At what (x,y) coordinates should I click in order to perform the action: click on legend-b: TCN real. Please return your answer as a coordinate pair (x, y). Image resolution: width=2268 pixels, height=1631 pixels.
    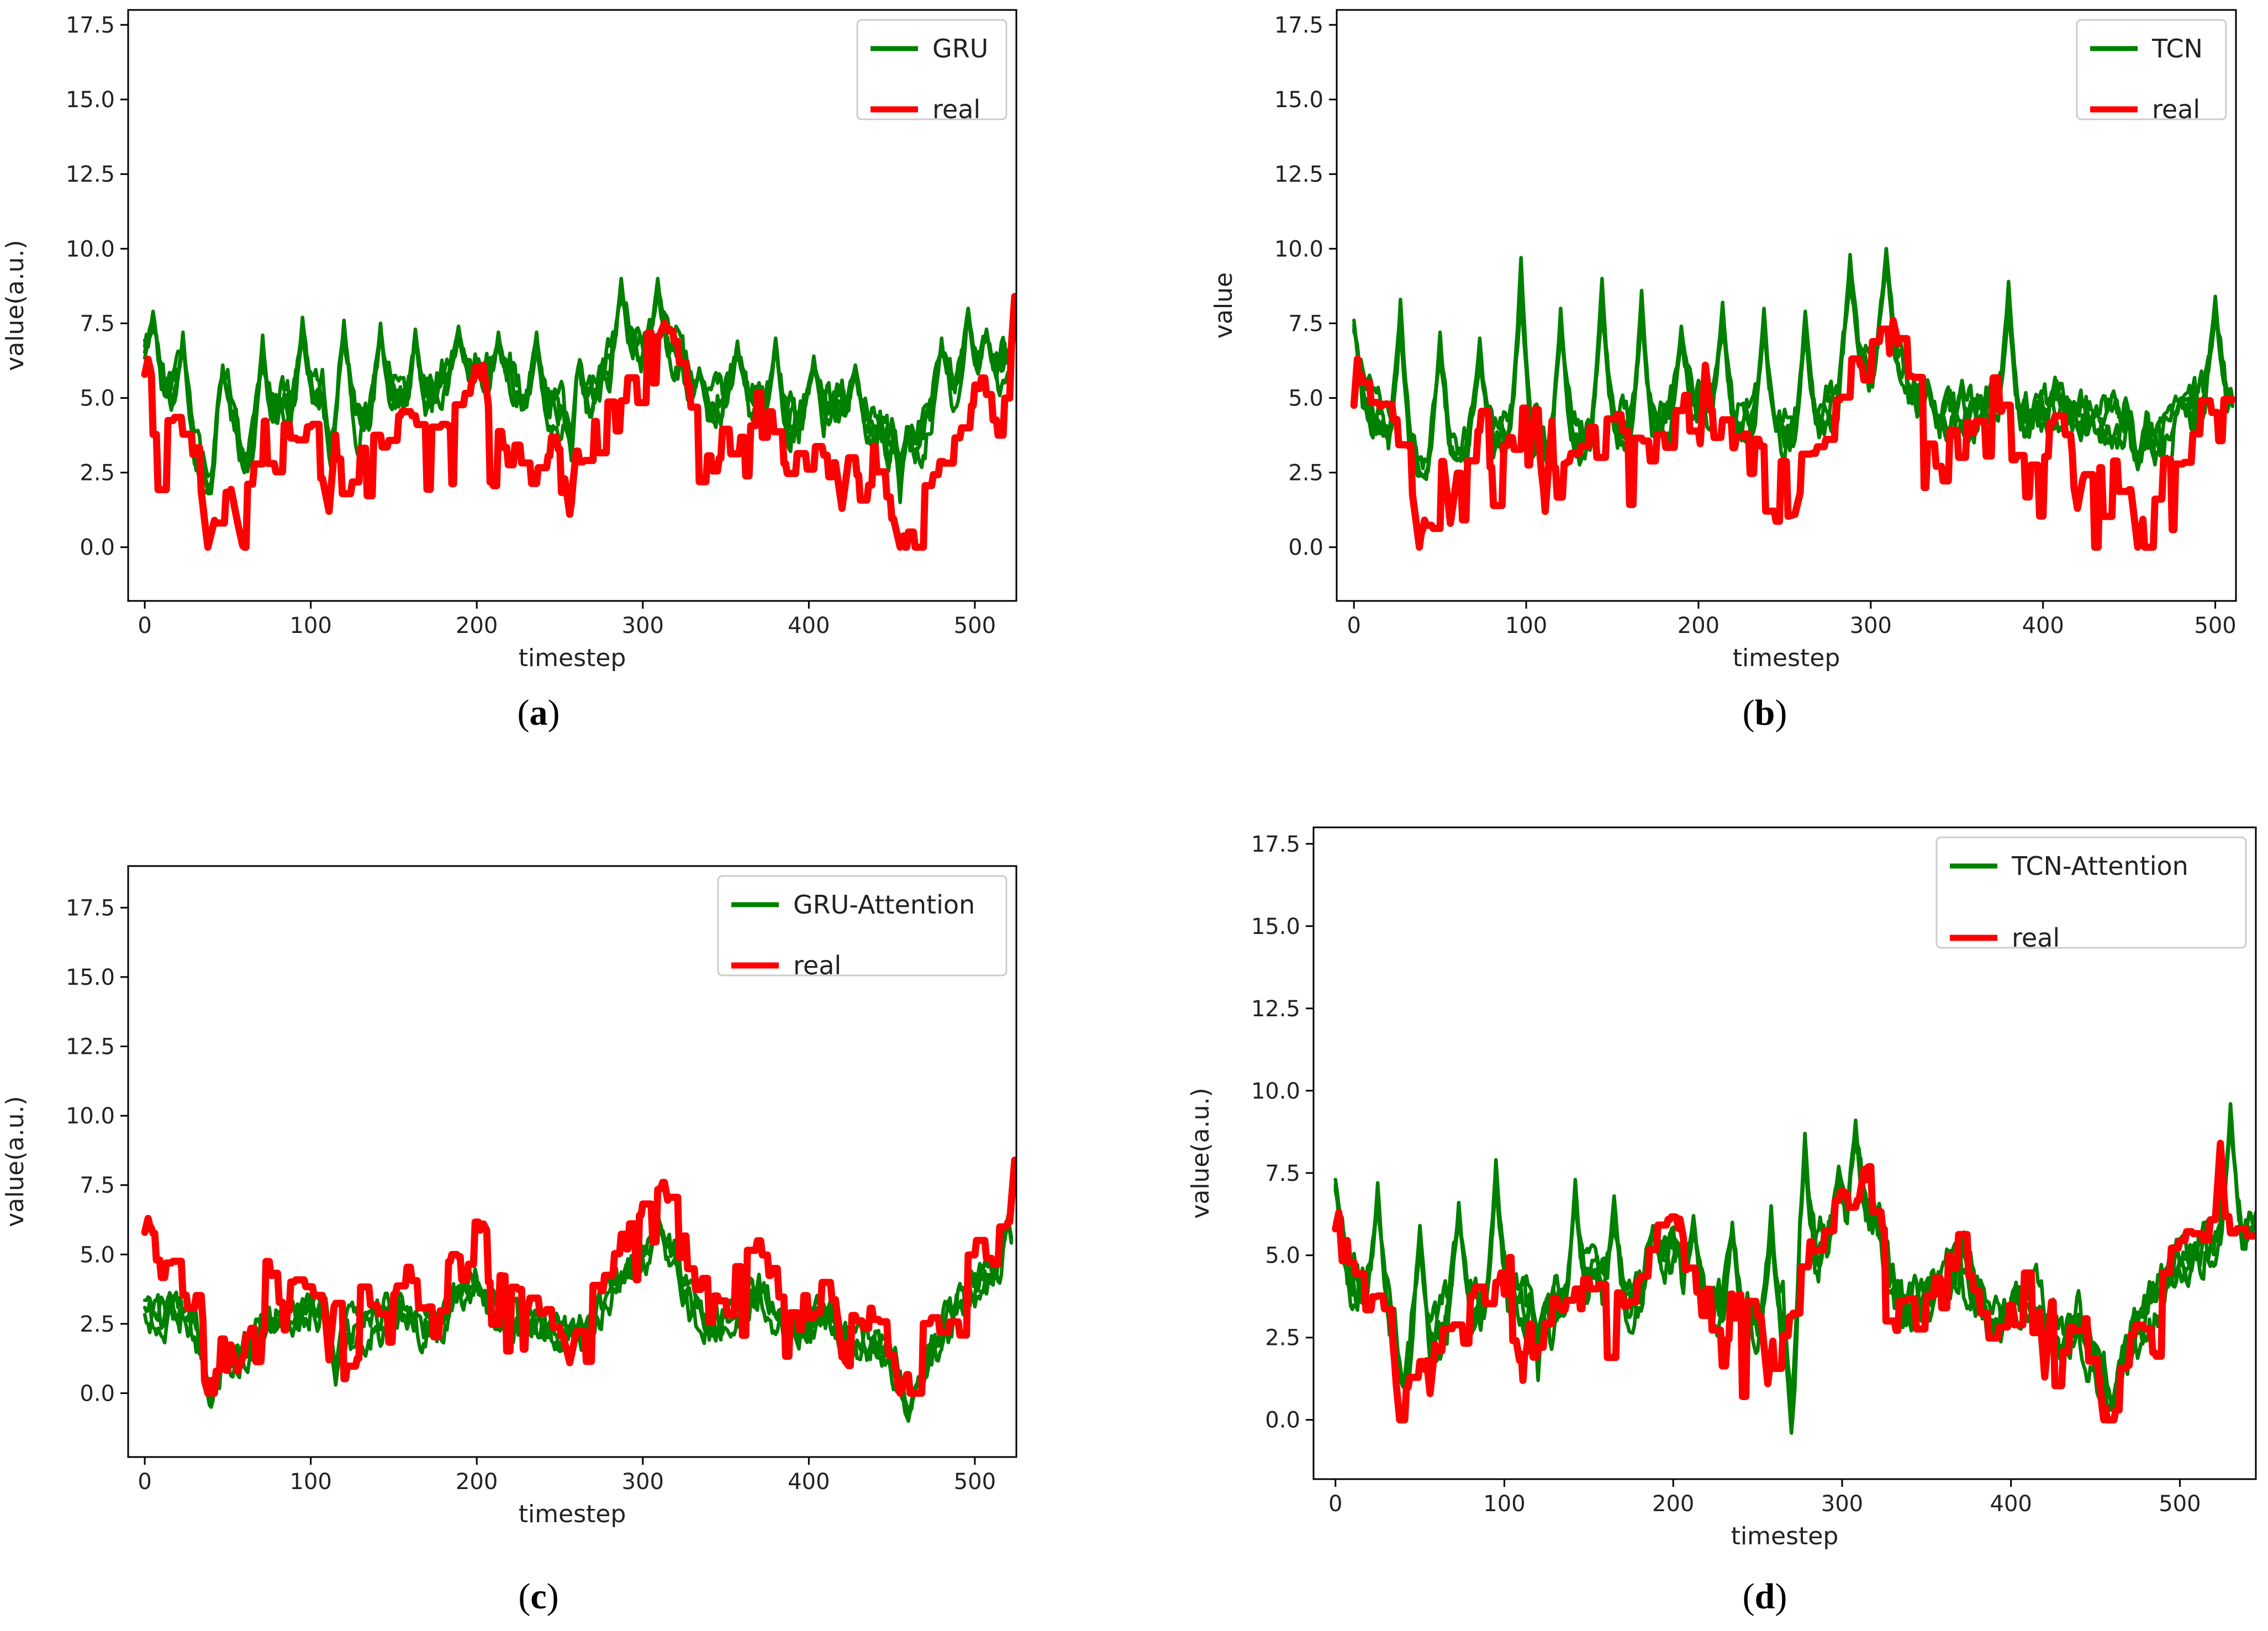
    Looking at the image, I should click on (2151, 71).